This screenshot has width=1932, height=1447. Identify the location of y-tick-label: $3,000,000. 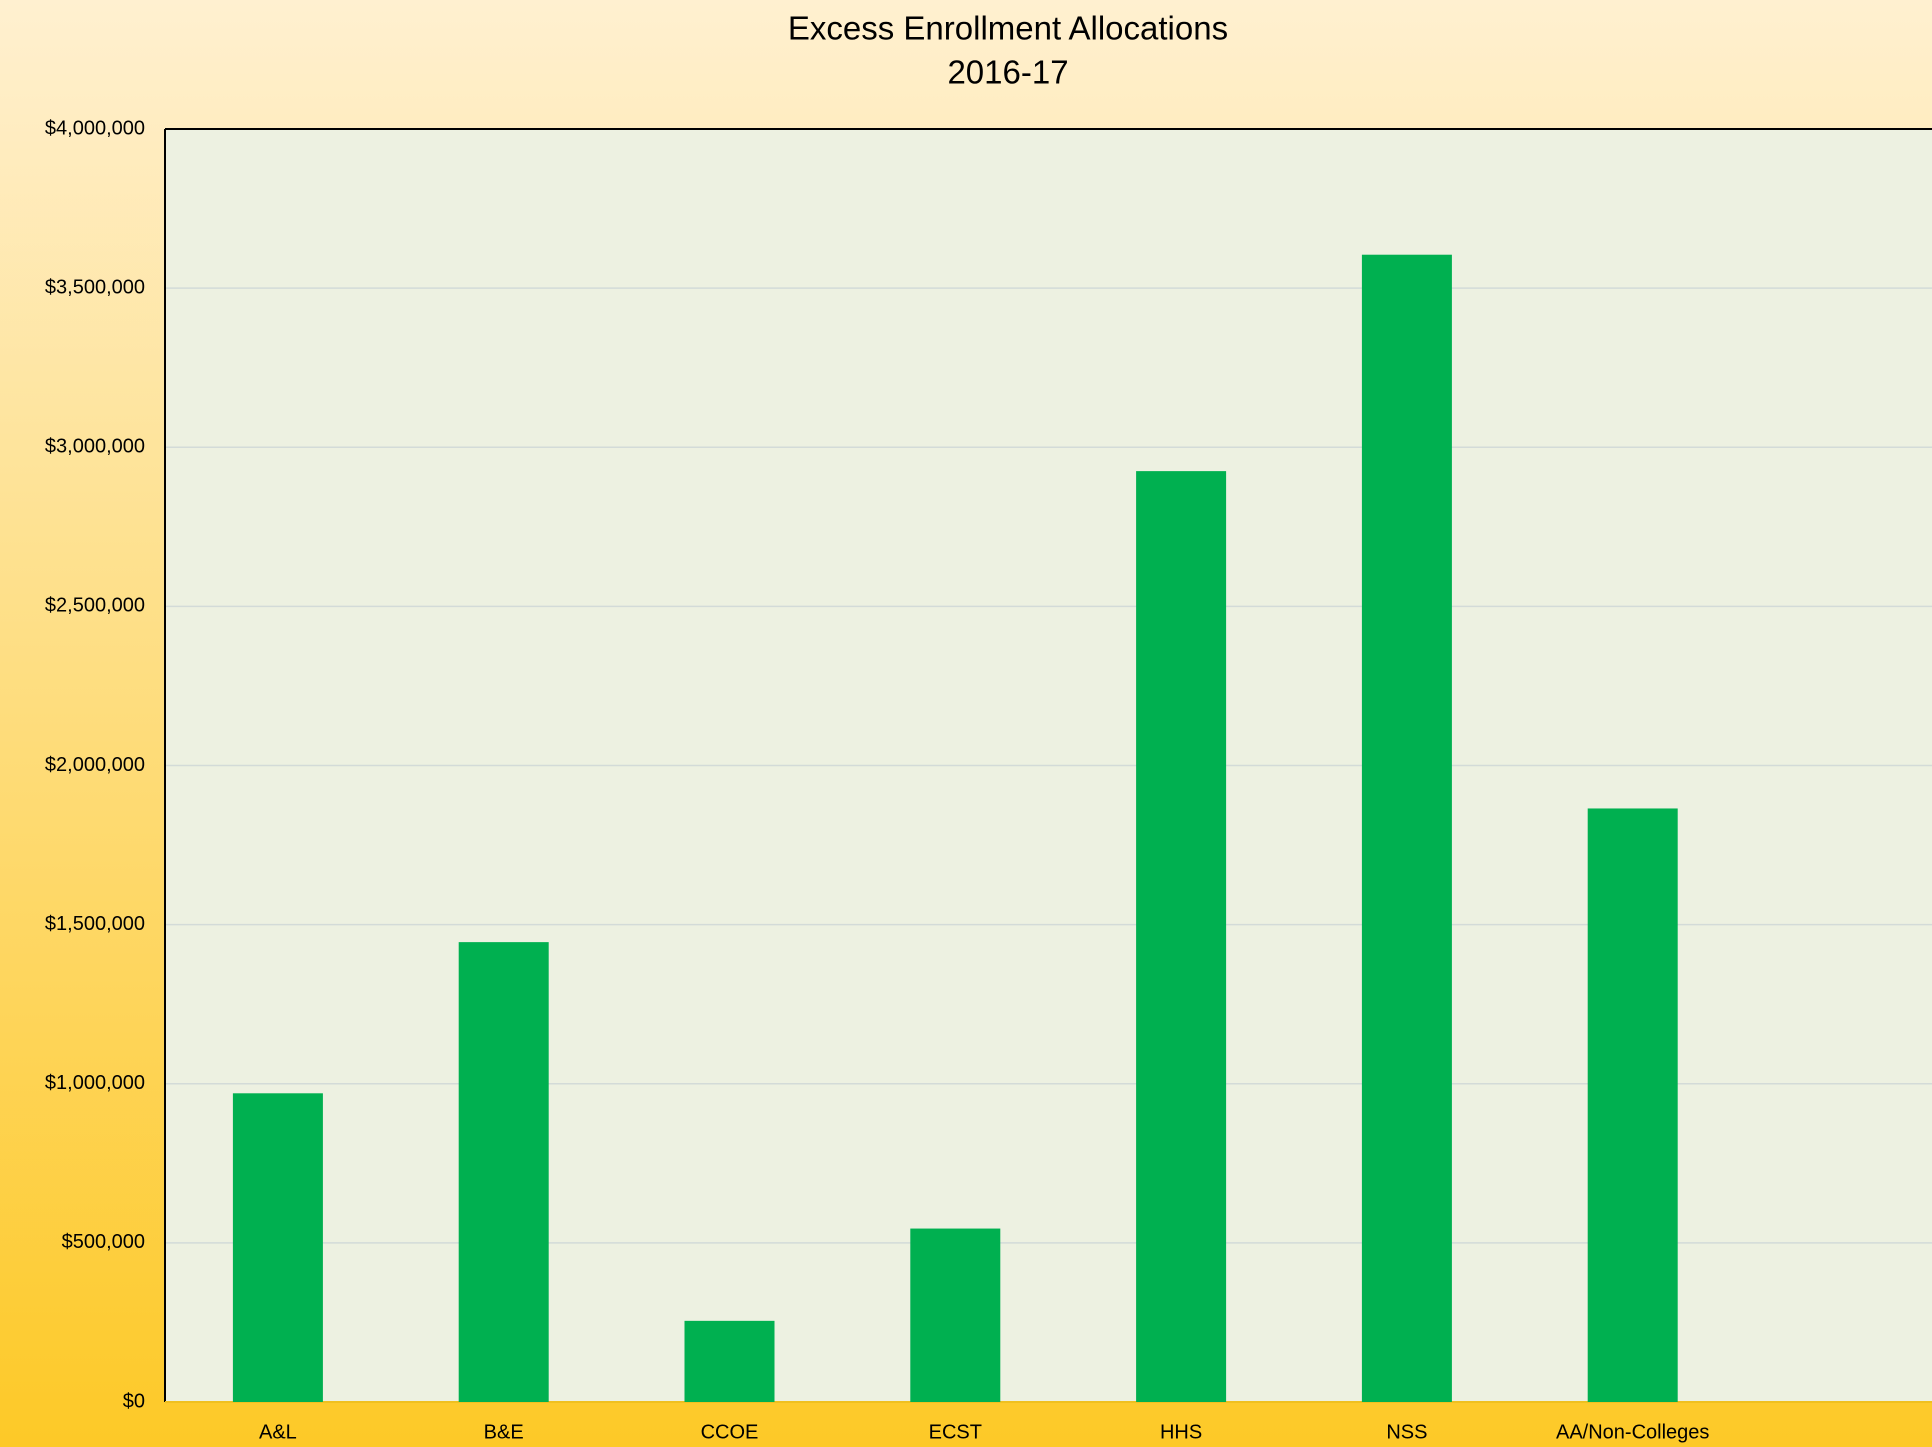
(95, 447).